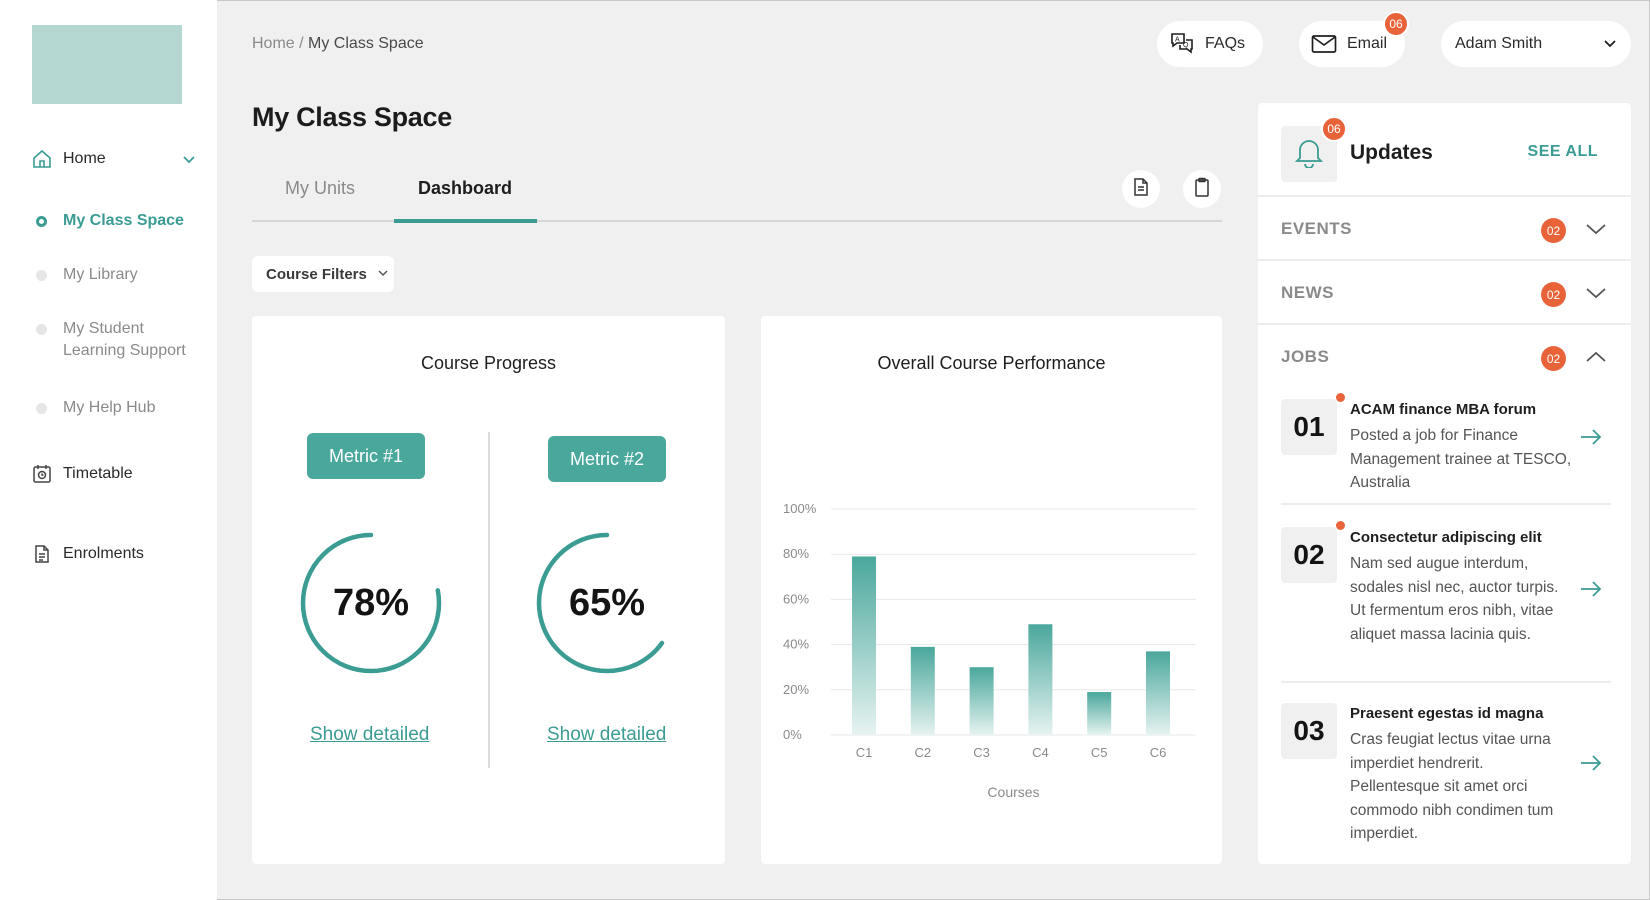 This screenshot has height=900, width=1650. Describe the element at coordinates (465, 221) in the screenshot. I see `active-tab-indicator` at that location.